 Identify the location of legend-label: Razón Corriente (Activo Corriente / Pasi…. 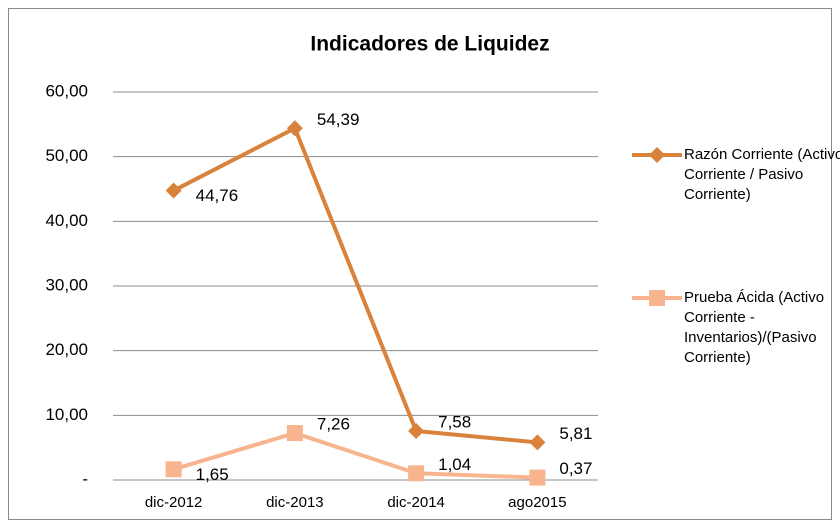
(762, 174).